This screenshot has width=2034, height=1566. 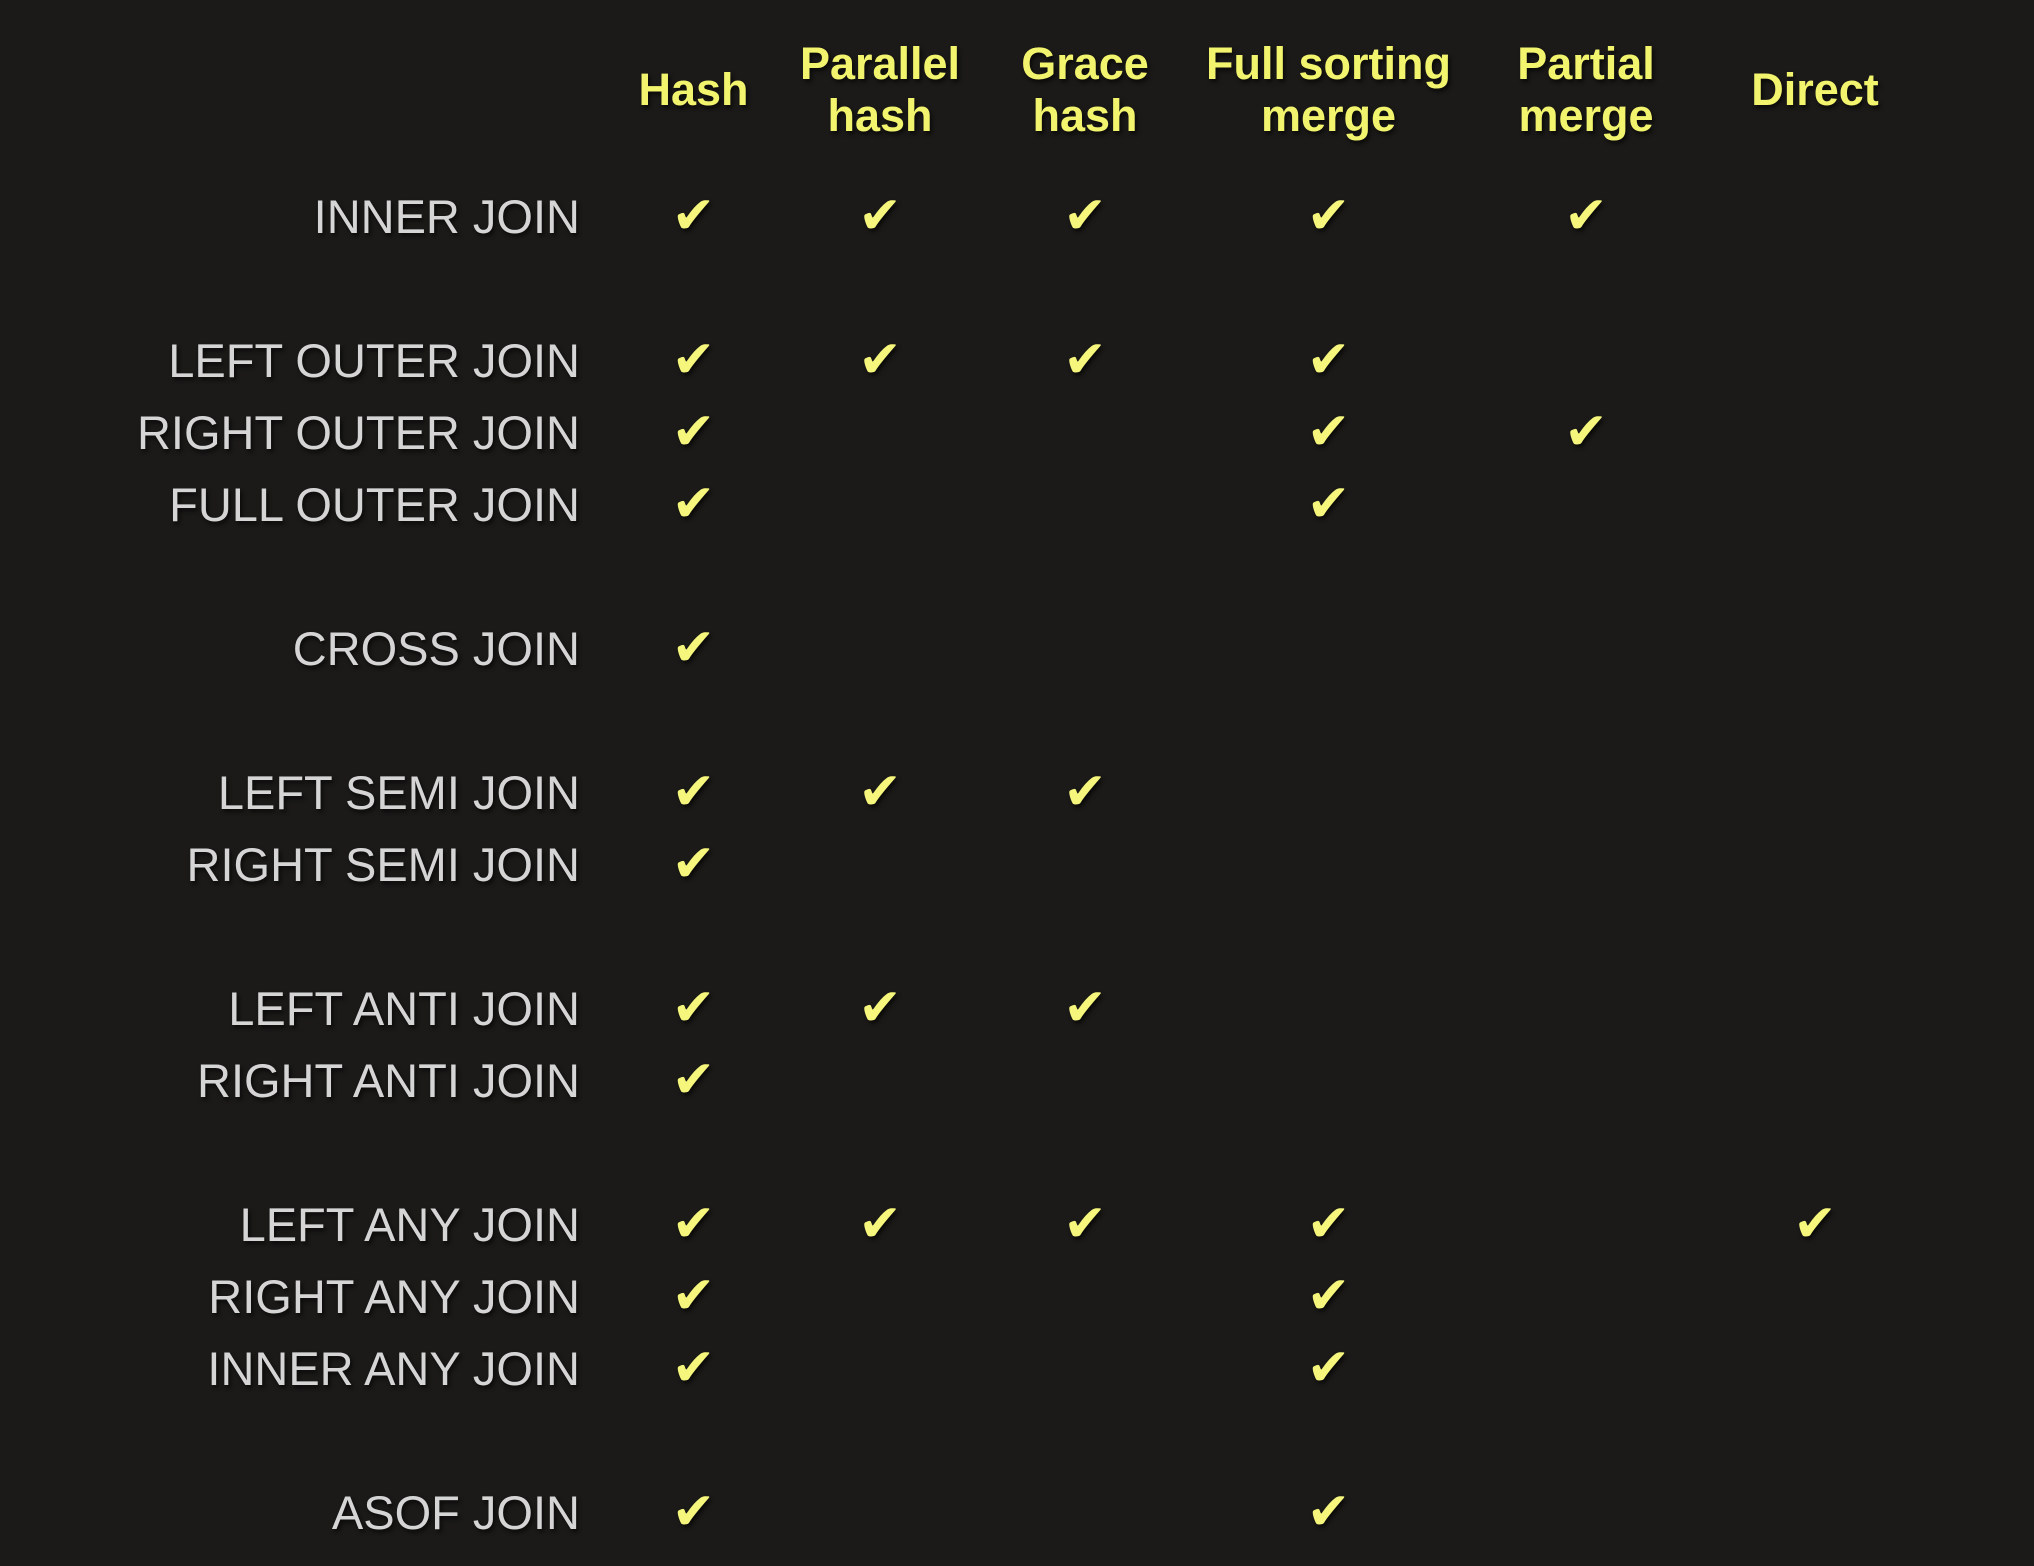 What do you see at coordinates (374, 360) in the screenshot?
I see `join-type-label-left-outer-join: LEFT OUTER JOIN` at bounding box center [374, 360].